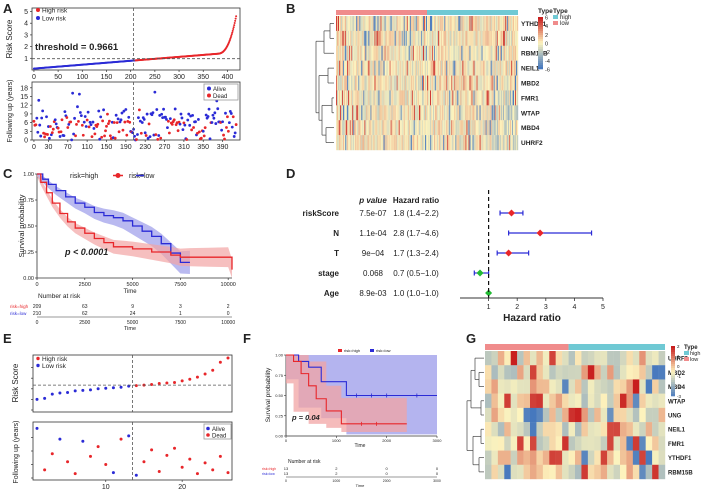 Image resolution: width=709 pixels, height=496 pixels. What do you see at coordinates (677, 374) in the screenshot?
I see `row-label-MBD2: MBD2` at bounding box center [677, 374].